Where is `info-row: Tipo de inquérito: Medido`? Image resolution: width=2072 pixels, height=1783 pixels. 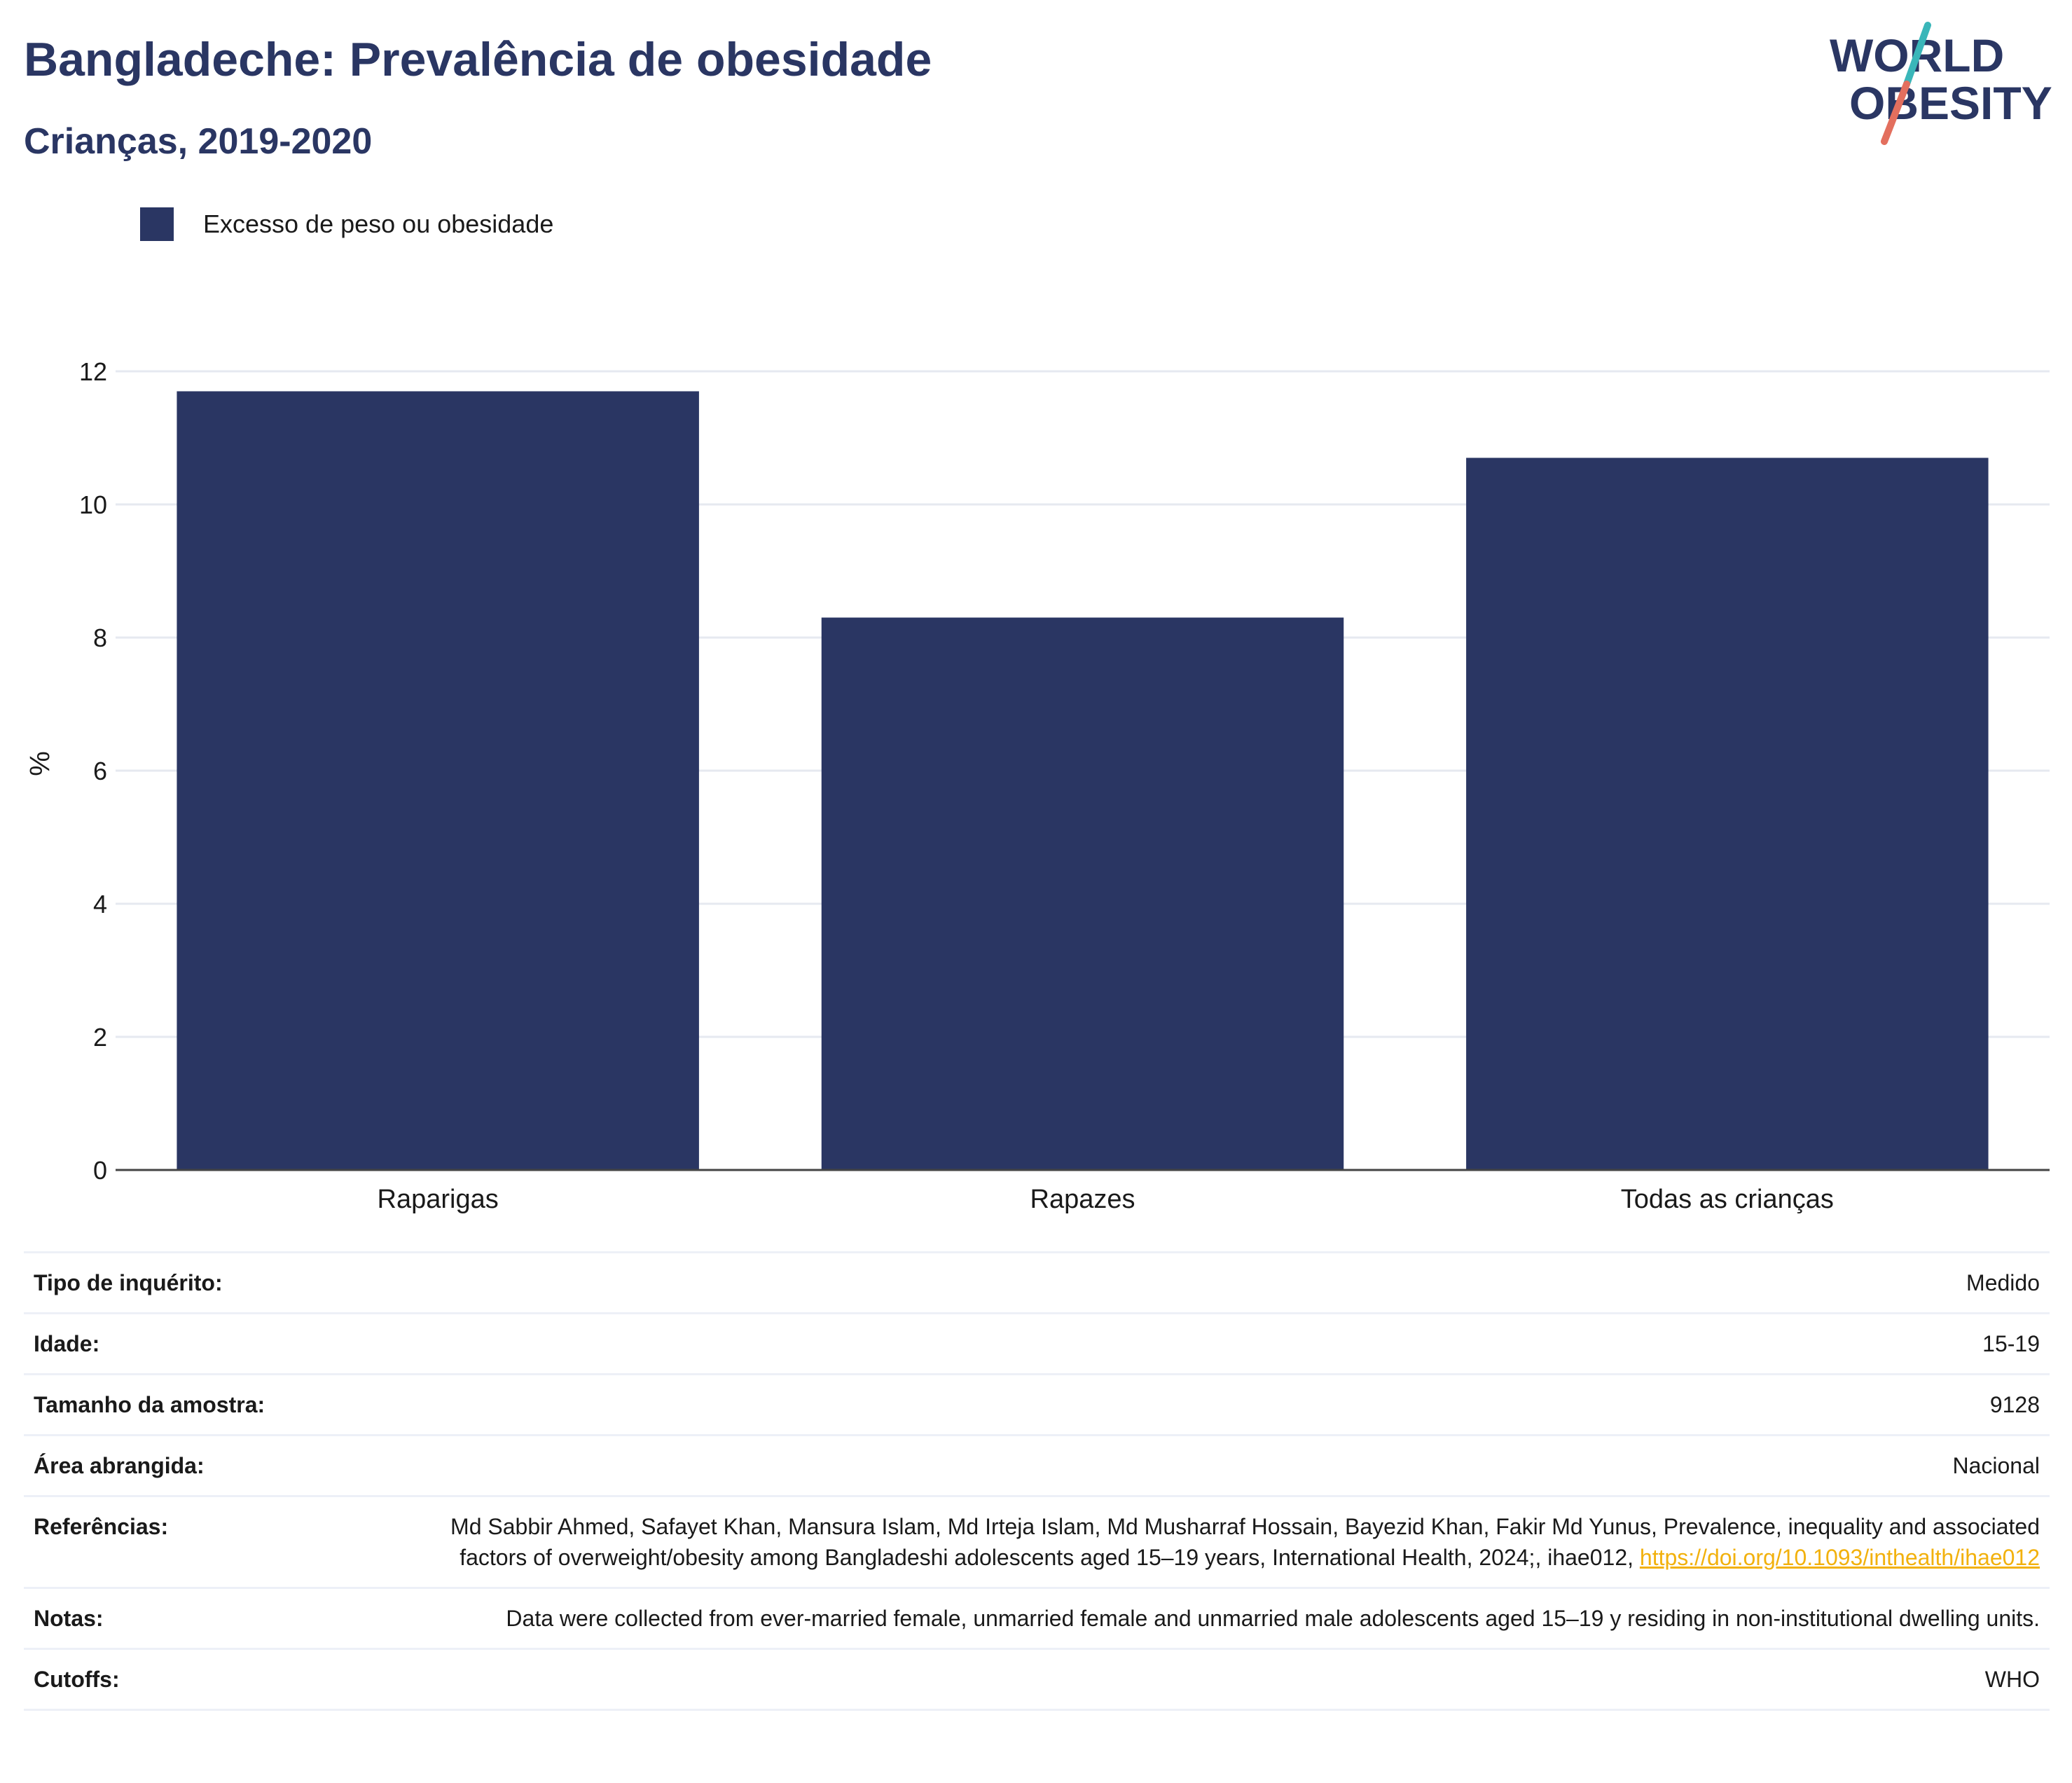
info-row: Tipo de inquérito: Medido is located at coordinates (1037, 1283).